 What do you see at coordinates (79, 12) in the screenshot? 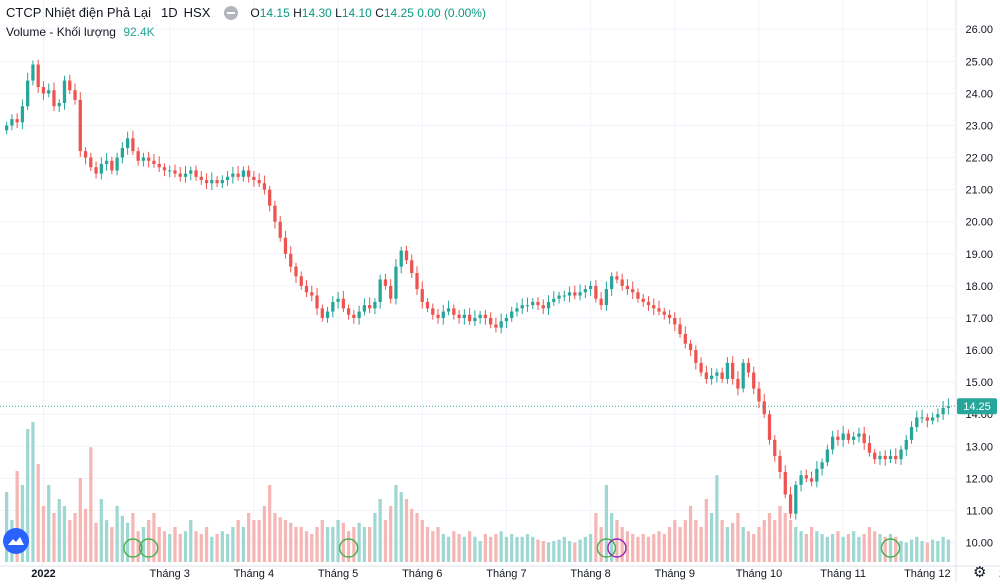
I see `symbol-name: CTCP Nhiệt điện Phả Lại` at bounding box center [79, 12].